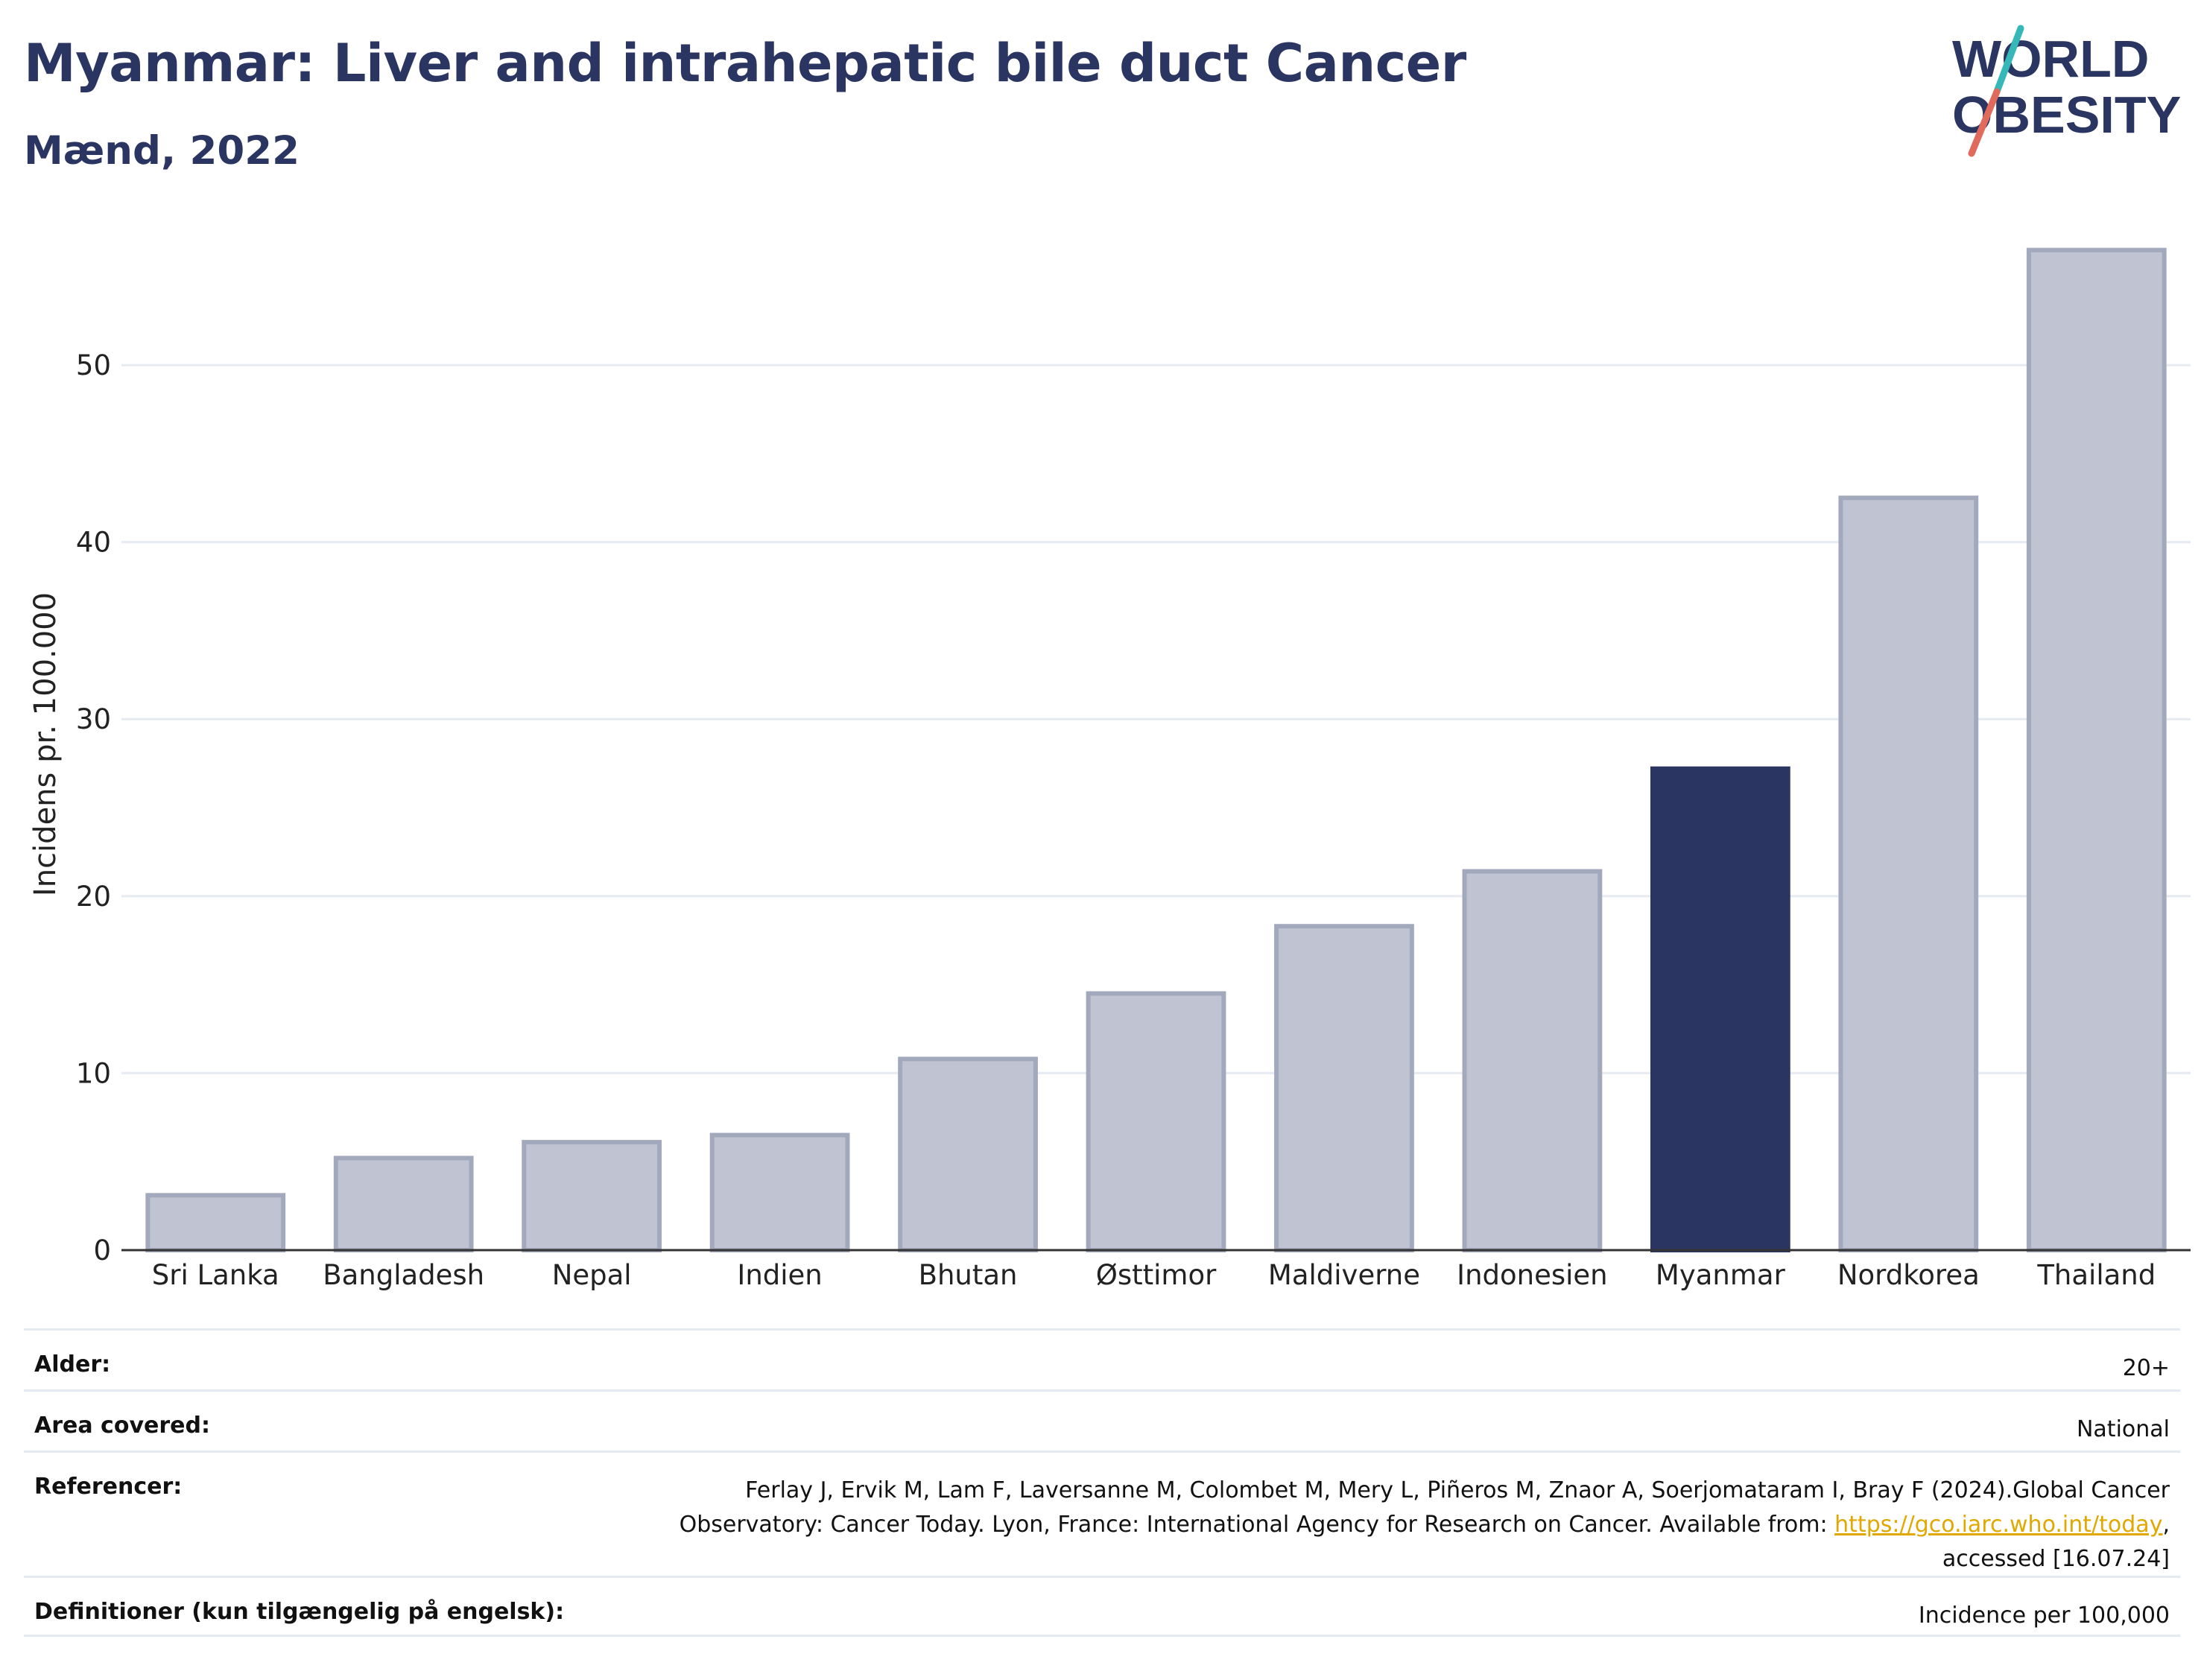  What do you see at coordinates (1344, 1275) in the screenshot?
I see `x-tick-label: Maldiverne` at bounding box center [1344, 1275].